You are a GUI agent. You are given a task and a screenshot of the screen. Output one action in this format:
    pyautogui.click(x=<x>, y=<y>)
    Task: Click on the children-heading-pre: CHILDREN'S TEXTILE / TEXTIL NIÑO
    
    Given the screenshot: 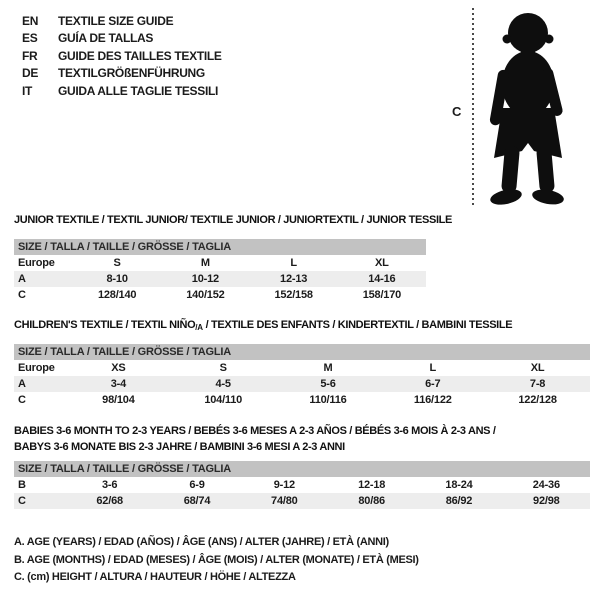 What is the action you would take?
    pyautogui.click(x=105, y=325)
    